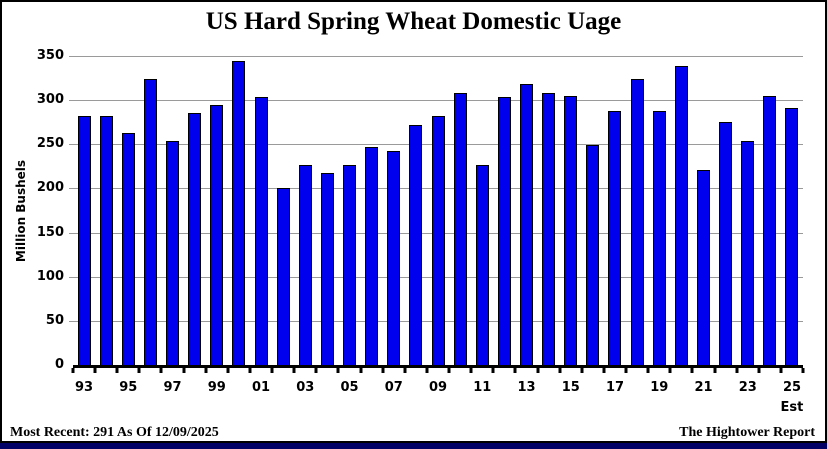 This screenshot has height=449, width=827. I want to click on y-tick-label-100: 100, so click(50, 276).